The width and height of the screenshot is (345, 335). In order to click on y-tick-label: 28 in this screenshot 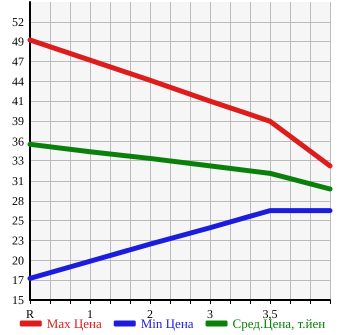, I will do `click(18, 201)`.